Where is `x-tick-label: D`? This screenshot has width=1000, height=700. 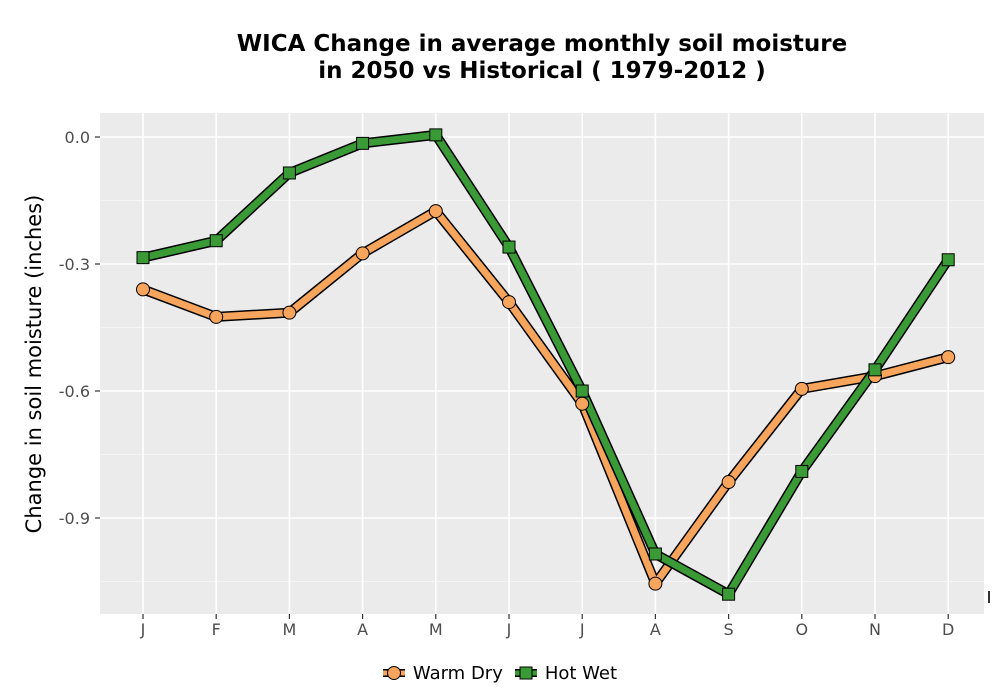 x-tick-label: D is located at coordinates (948, 629).